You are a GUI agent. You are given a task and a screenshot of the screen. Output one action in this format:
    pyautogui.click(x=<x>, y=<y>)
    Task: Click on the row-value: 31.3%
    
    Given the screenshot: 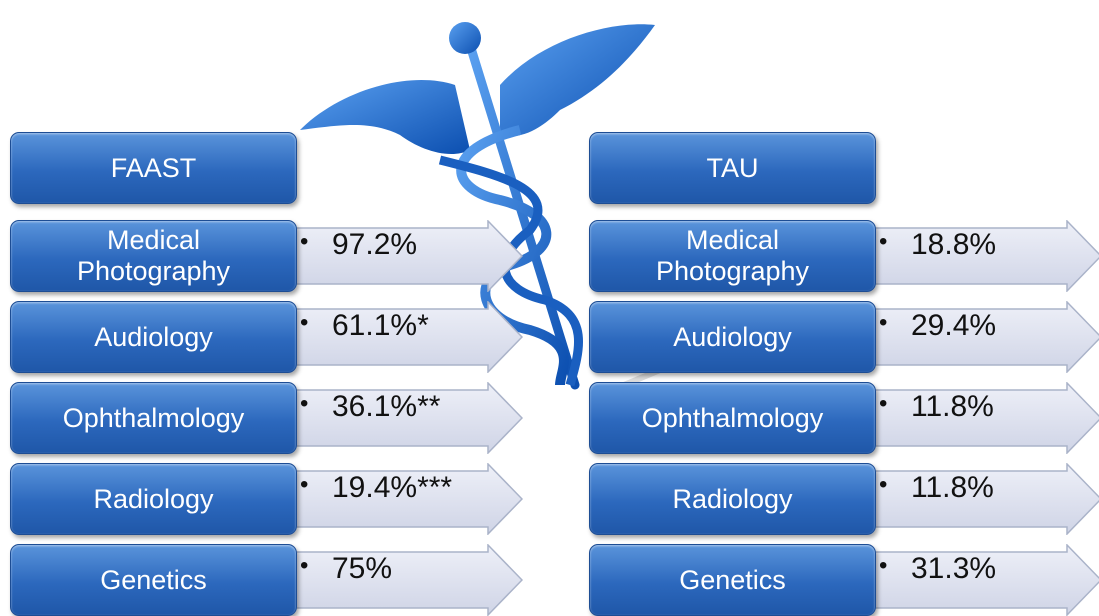 What is the action you would take?
    pyautogui.click(x=954, y=568)
    